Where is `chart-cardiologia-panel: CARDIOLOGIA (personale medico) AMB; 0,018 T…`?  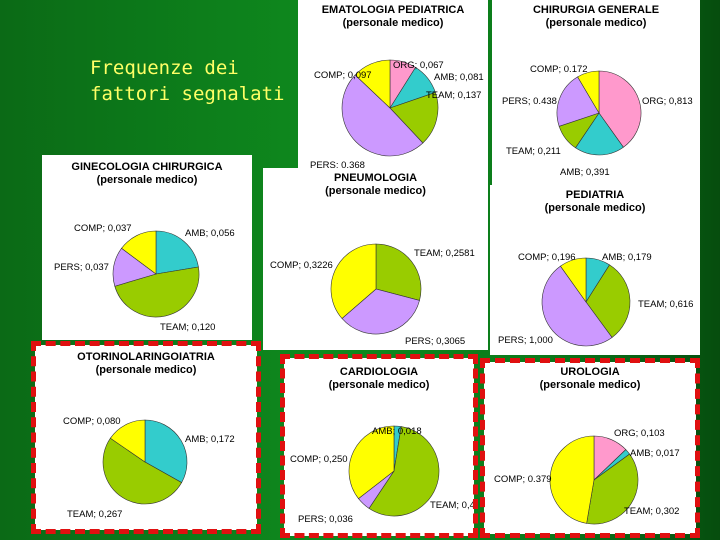
chart-cardiologia-panel: CARDIOLOGIA (personale medico) AMB; 0,018 T… is located at coordinates (379, 447).